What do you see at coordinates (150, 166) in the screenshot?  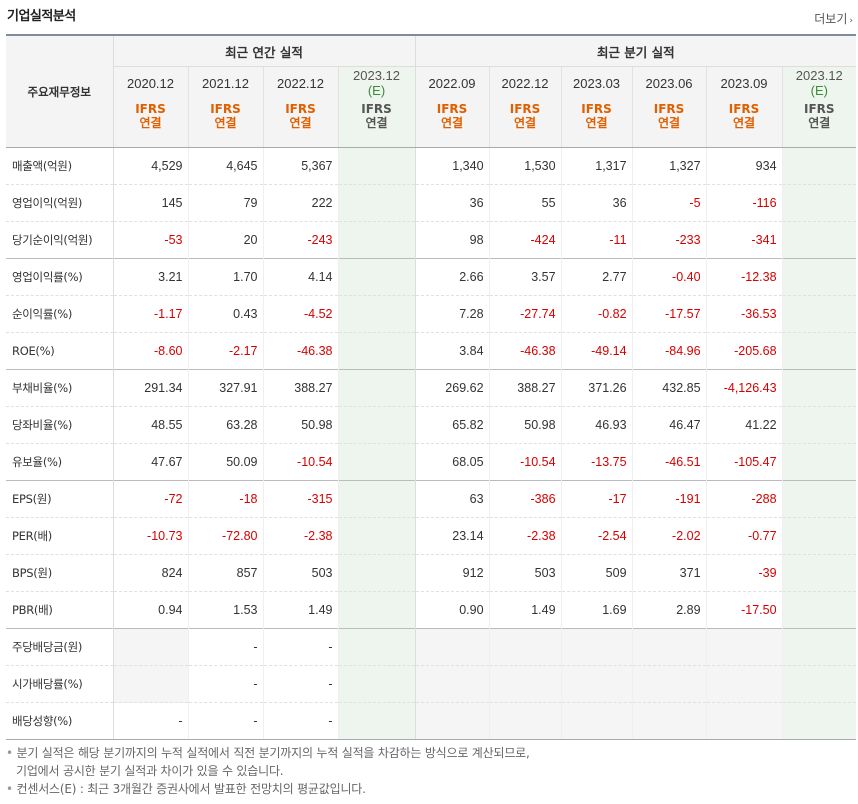 I see `table-cell: 4,529` at bounding box center [150, 166].